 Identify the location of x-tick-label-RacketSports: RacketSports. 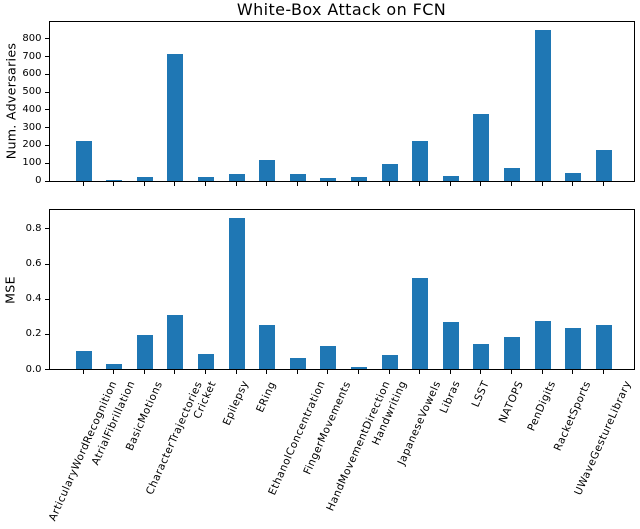
(572, 415).